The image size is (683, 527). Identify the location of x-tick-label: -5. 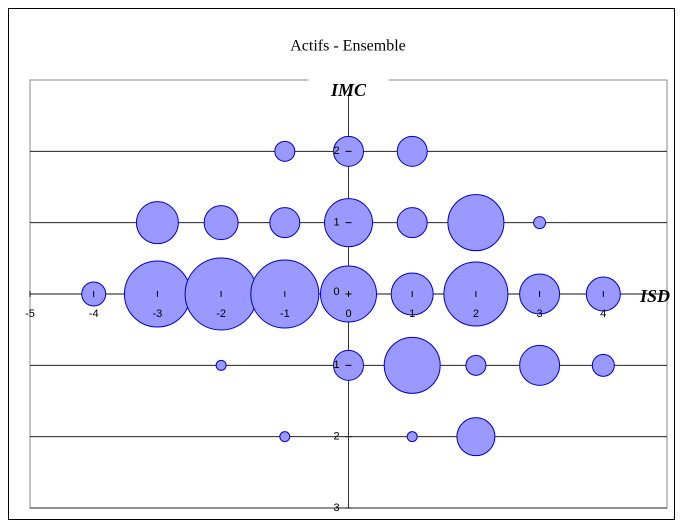
(30, 314).